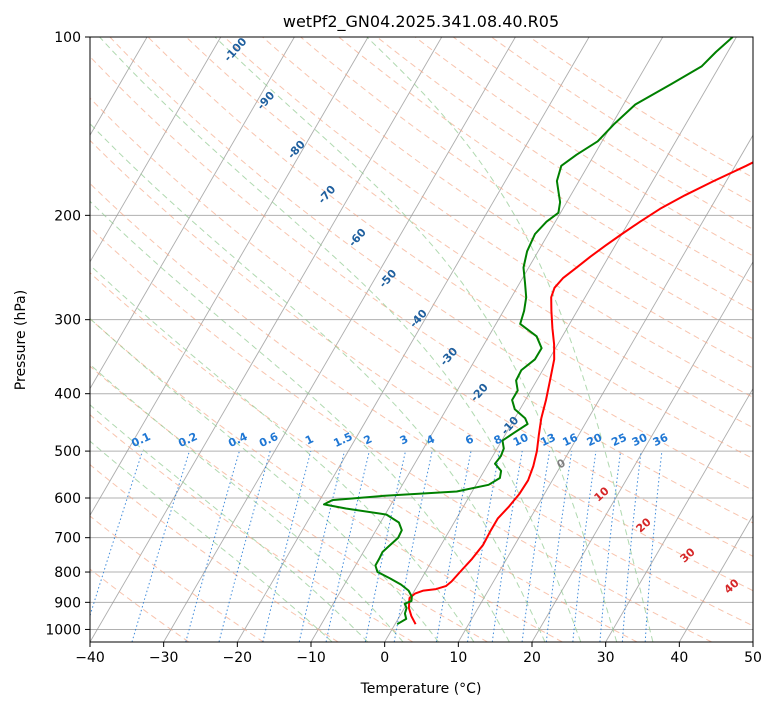  What do you see at coordinates (326, 195) in the screenshot?
I see `moist-adiabat-label: -70` at bounding box center [326, 195].